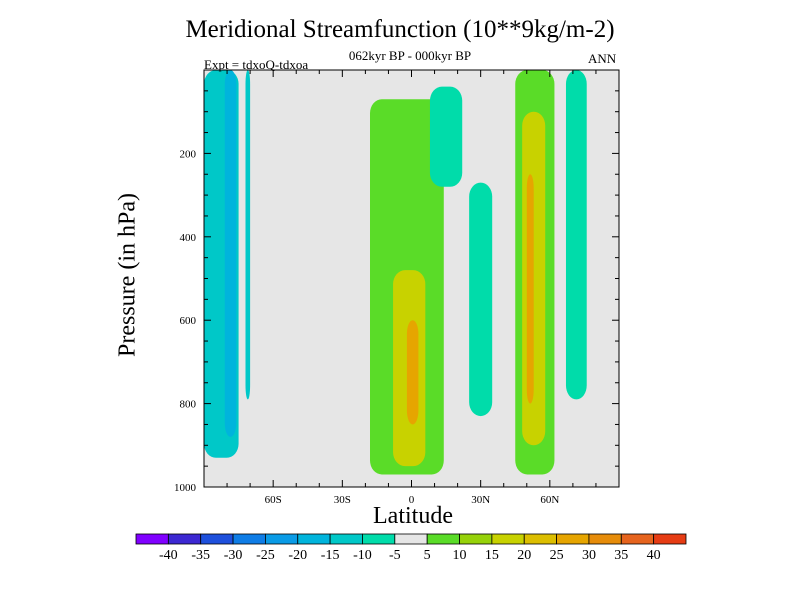 The image size is (800, 605). I want to click on colorbar-label: 35, so click(621, 555).